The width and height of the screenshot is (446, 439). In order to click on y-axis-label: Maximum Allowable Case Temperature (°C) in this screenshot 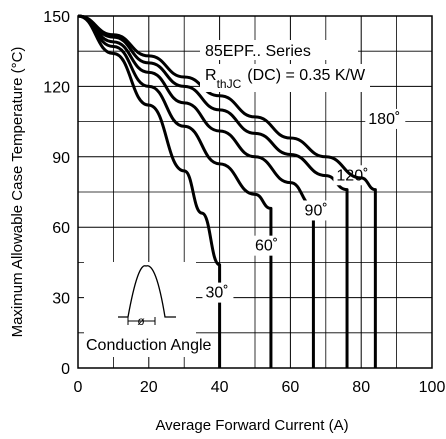, I will do `click(17, 192)`.